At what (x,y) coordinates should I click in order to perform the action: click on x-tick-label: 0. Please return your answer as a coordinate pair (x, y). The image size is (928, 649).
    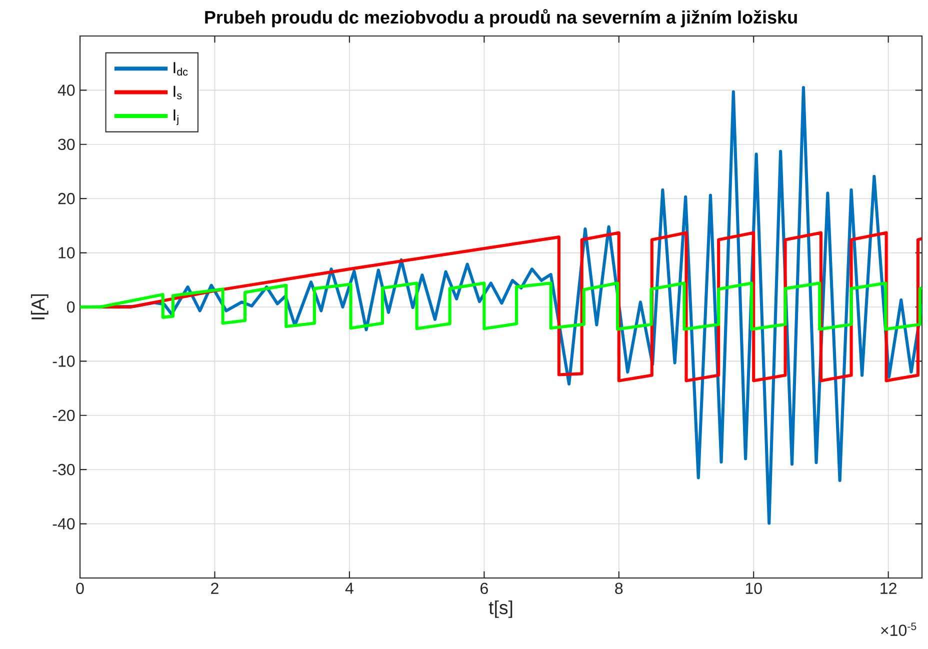
    Looking at the image, I should click on (80, 588).